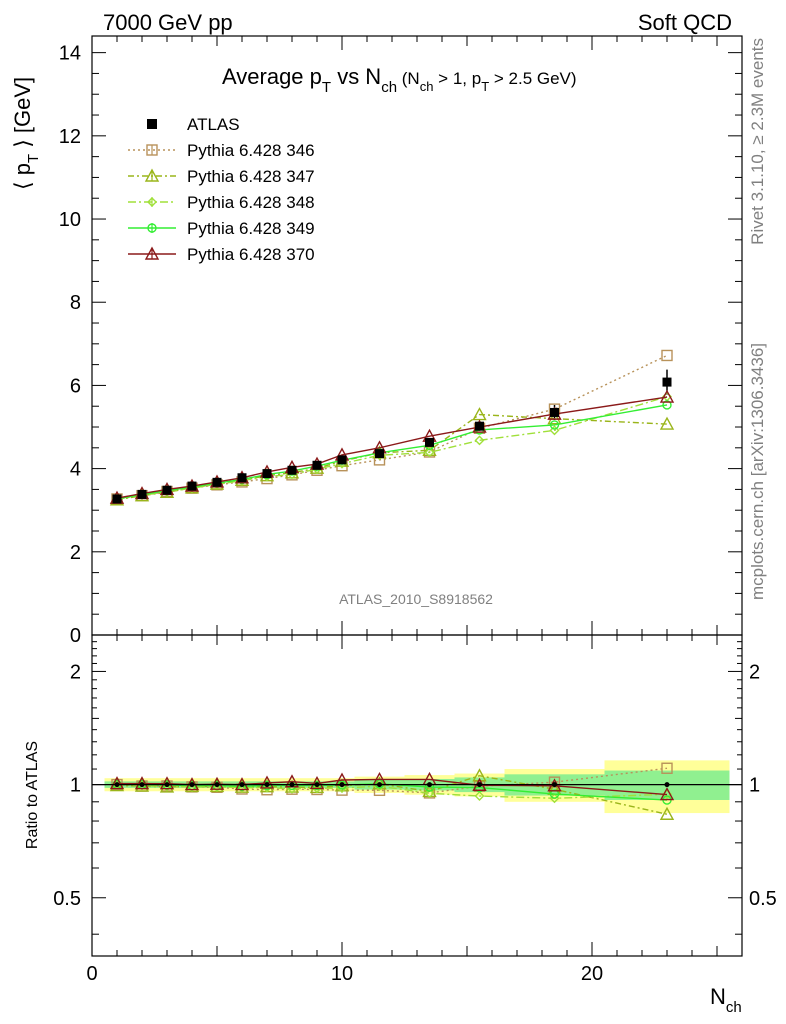 This screenshot has height=1024, width=786. I want to click on legend-label: Pythia 6.428 347, so click(251, 176).